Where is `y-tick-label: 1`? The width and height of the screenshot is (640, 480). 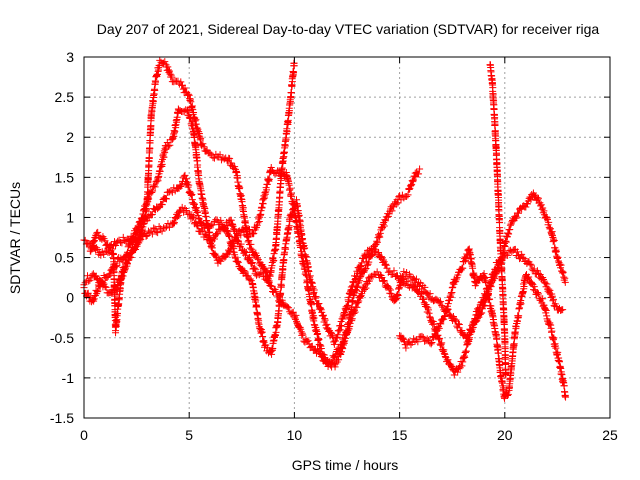
y-tick-label: 1 is located at coordinates (70, 217).